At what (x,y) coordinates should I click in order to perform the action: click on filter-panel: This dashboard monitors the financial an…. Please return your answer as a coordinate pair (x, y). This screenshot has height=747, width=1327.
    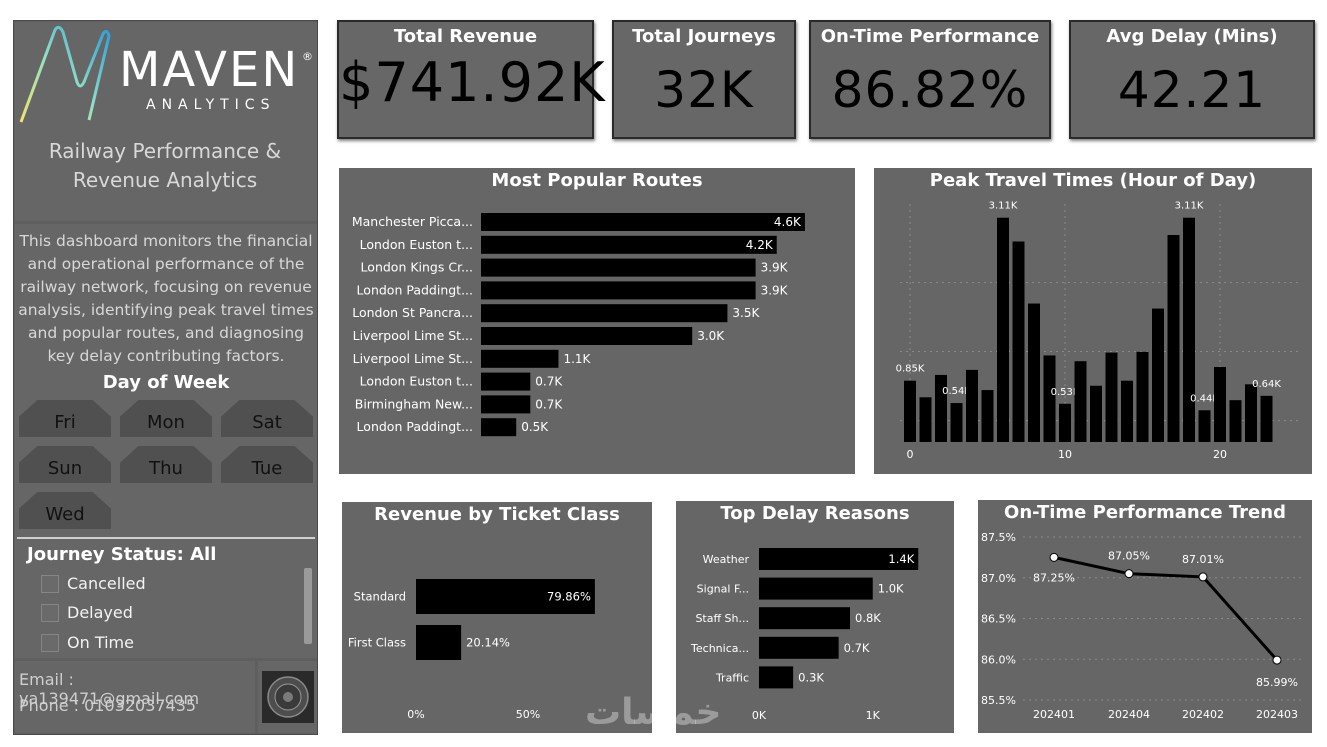
    Looking at the image, I should click on (166, 441).